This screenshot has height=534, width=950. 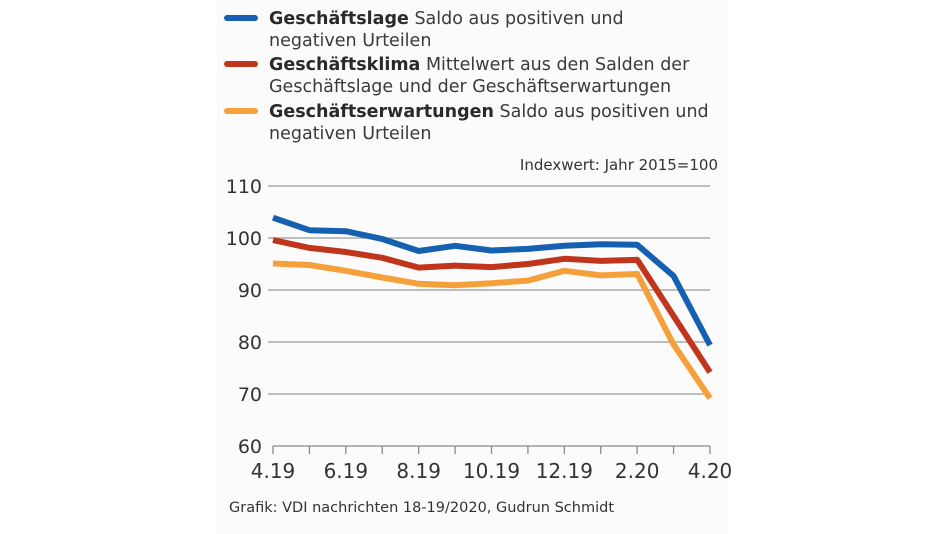 I want to click on y-tick-label: 90, so click(x=250, y=291).